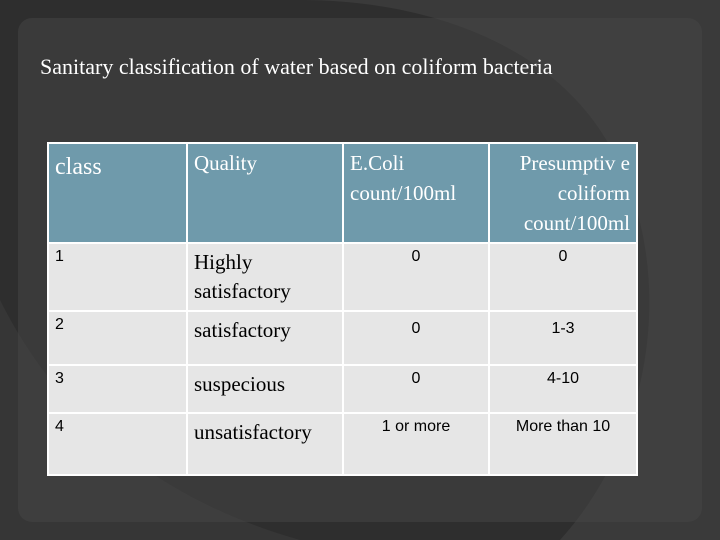  Describe the element at coordinates (563, 444) in the screenshot. I see `cell: More than 10` at that location.